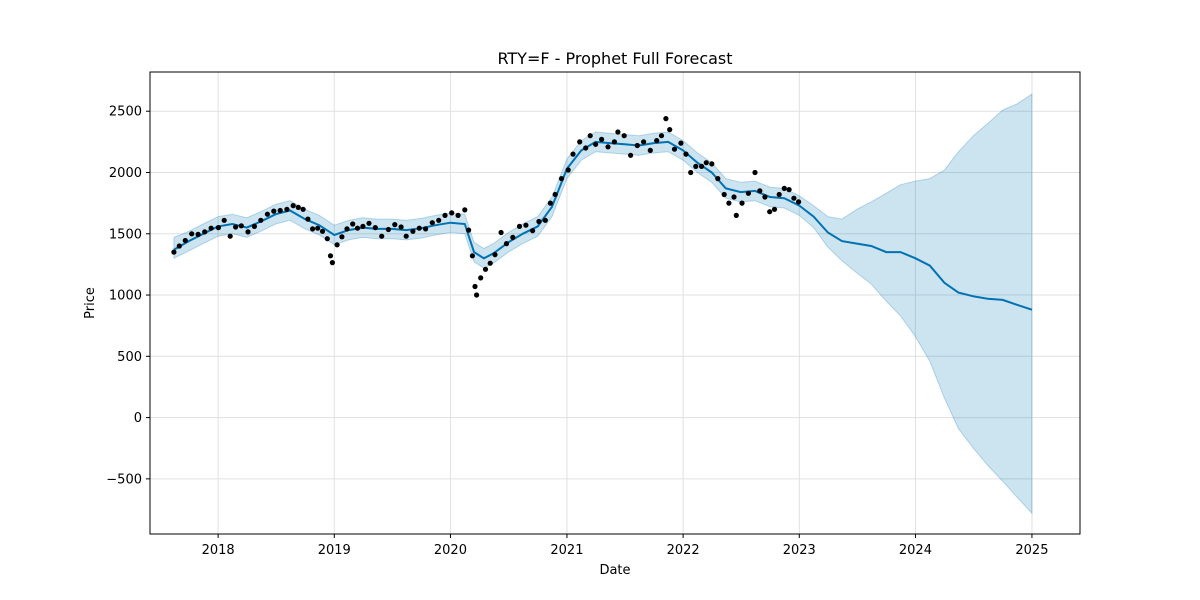 This screenshot has width=1200, height=600. What do you see at coordinates (334, 550) in the screenshot?
I see `x-tick-label: 2019` at bounding box center [334, 550].